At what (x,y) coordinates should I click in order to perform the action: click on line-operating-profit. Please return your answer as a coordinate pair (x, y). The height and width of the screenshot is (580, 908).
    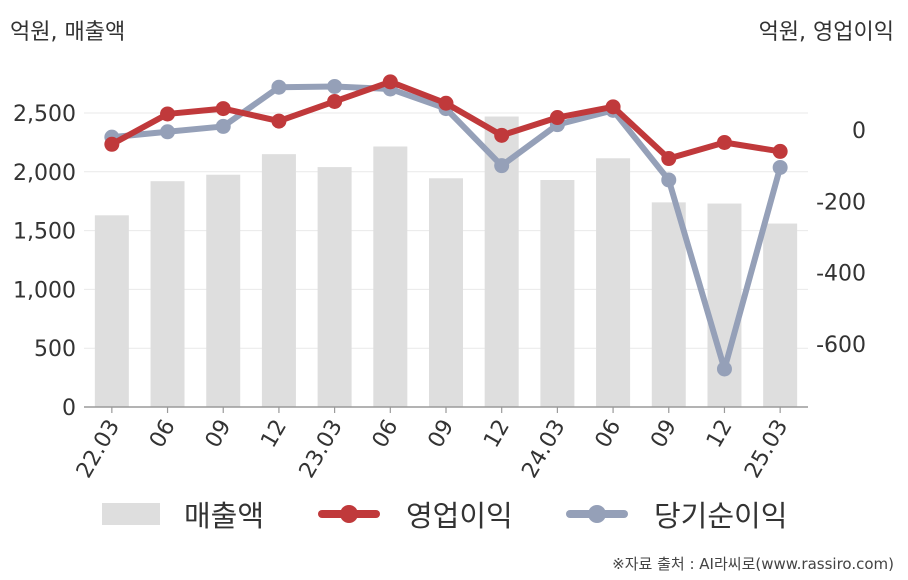
    Looking at the image, I should click on (446, 120).